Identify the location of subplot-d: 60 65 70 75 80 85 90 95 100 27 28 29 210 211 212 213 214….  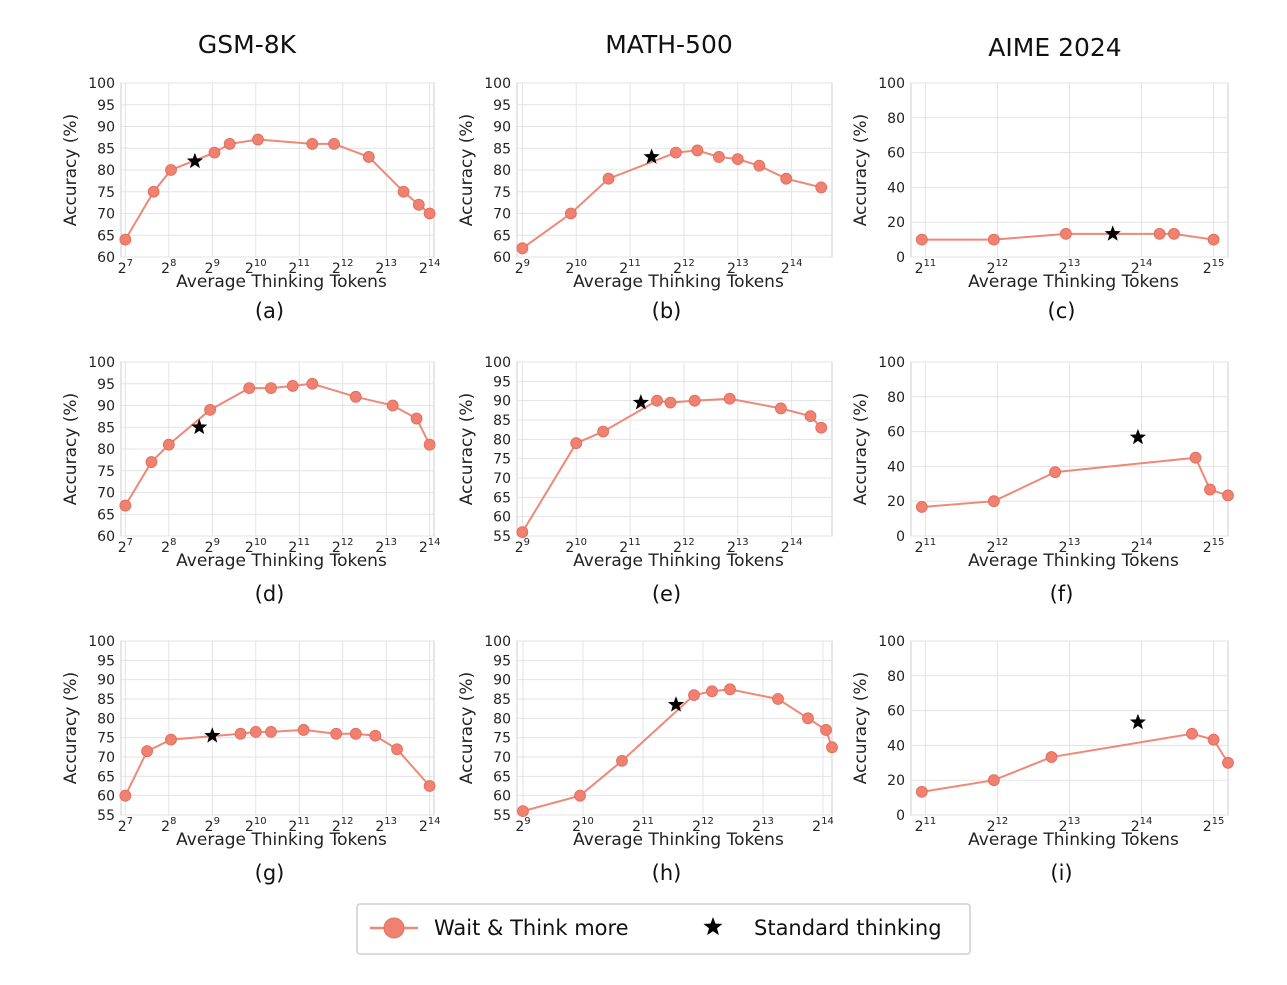
(250, 480).